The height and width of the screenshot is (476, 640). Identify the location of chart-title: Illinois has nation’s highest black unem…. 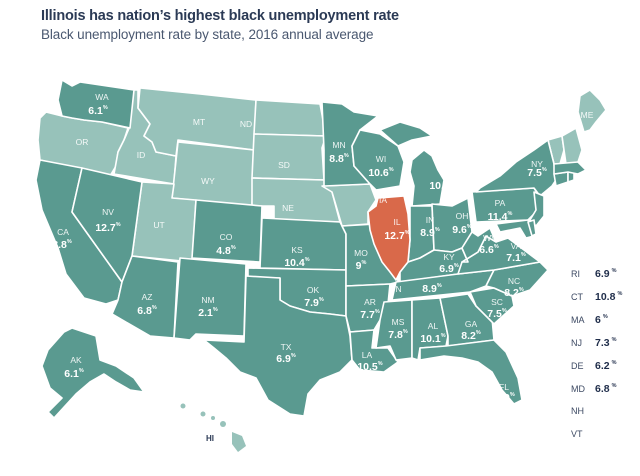
(220, 16).